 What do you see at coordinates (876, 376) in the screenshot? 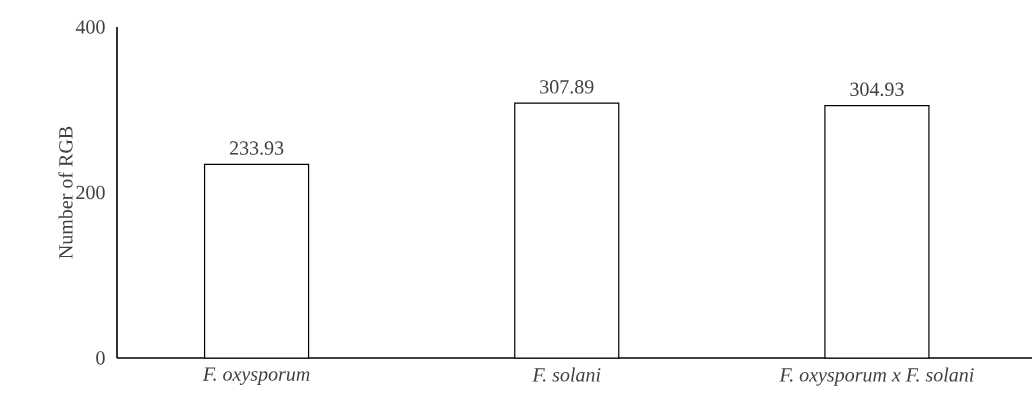
I see `x-tick-label: F. oxysporum x F. solani` at bounding box center [876, 376].